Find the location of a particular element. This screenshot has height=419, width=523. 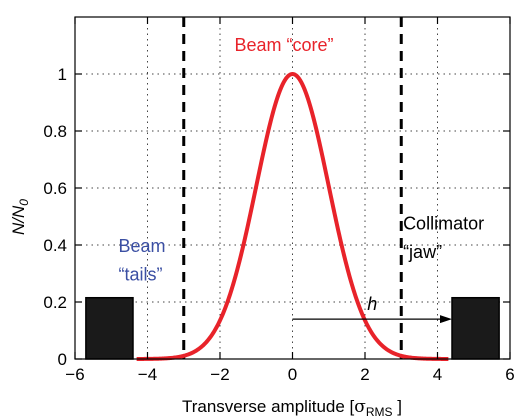

x-axis-title: Transverse amplitude [σRMS ] is located at coordinates (292, 408).